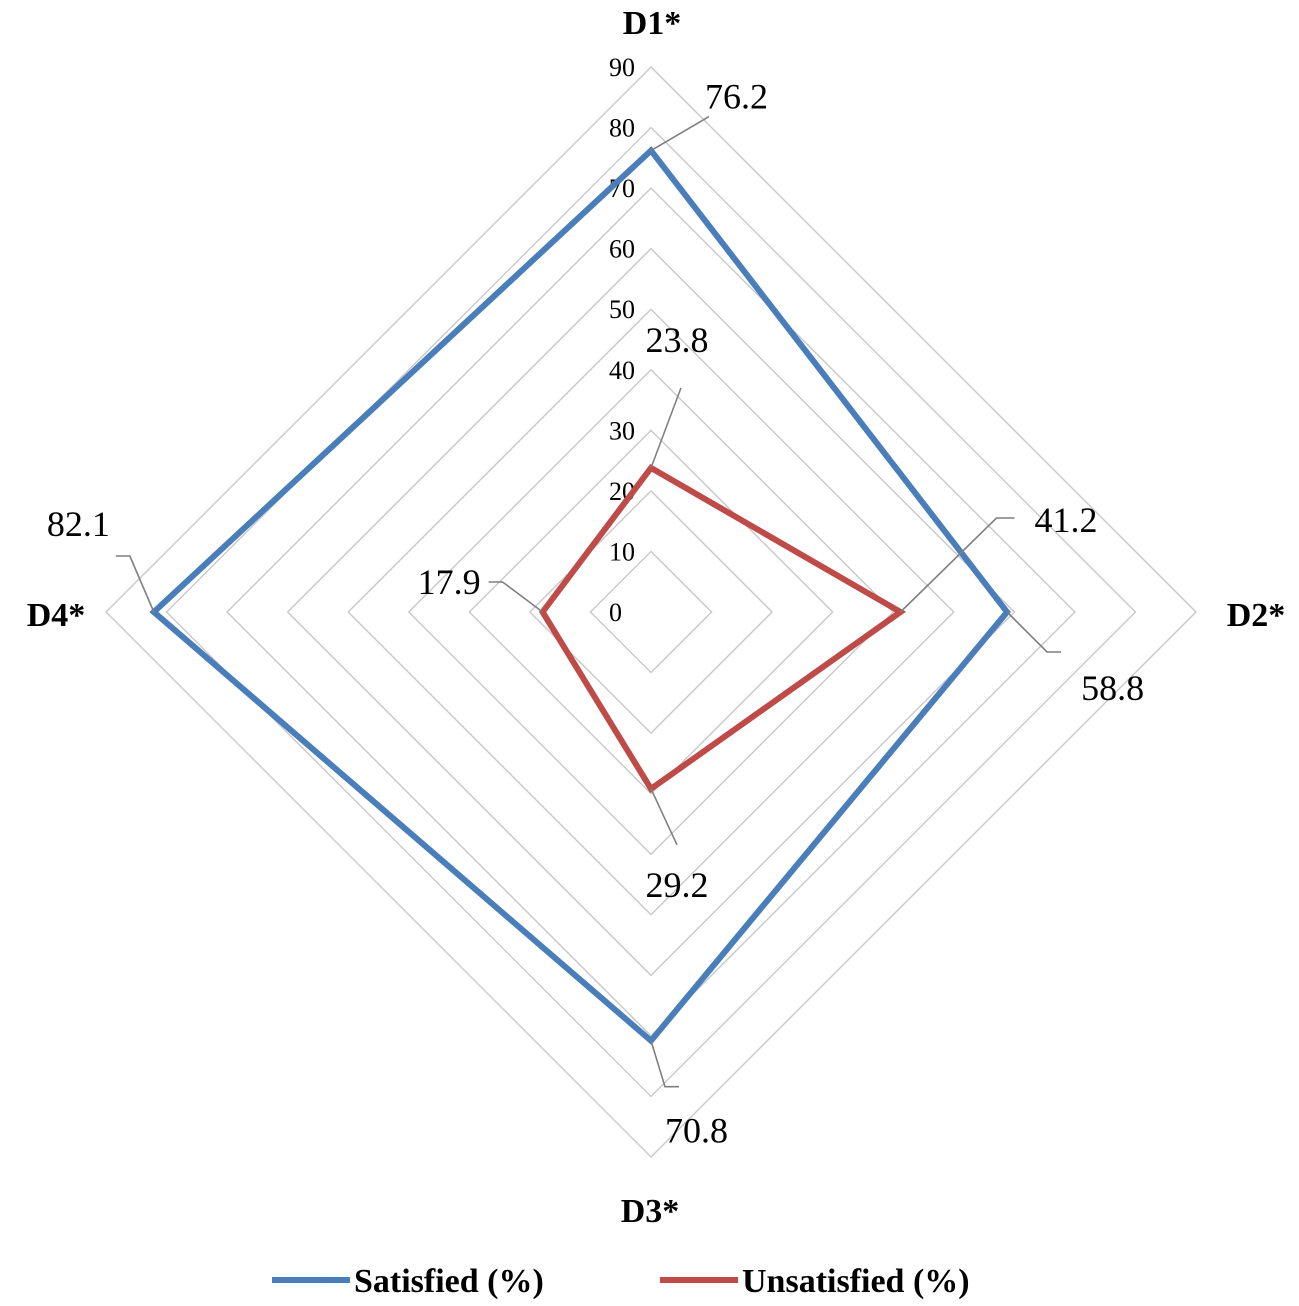  Describe the element at coordinates (1256, 615) in the screenshot. I see `axis-label-d2: D2*` at that location.